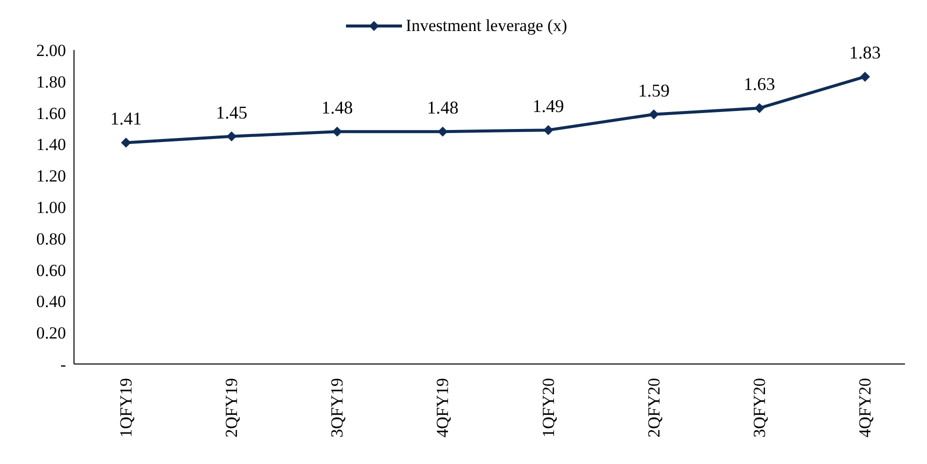  Describe the element at coordinates (865, 408) in the screenshot. I see `x-tick-label: 4QFY20` at that location.